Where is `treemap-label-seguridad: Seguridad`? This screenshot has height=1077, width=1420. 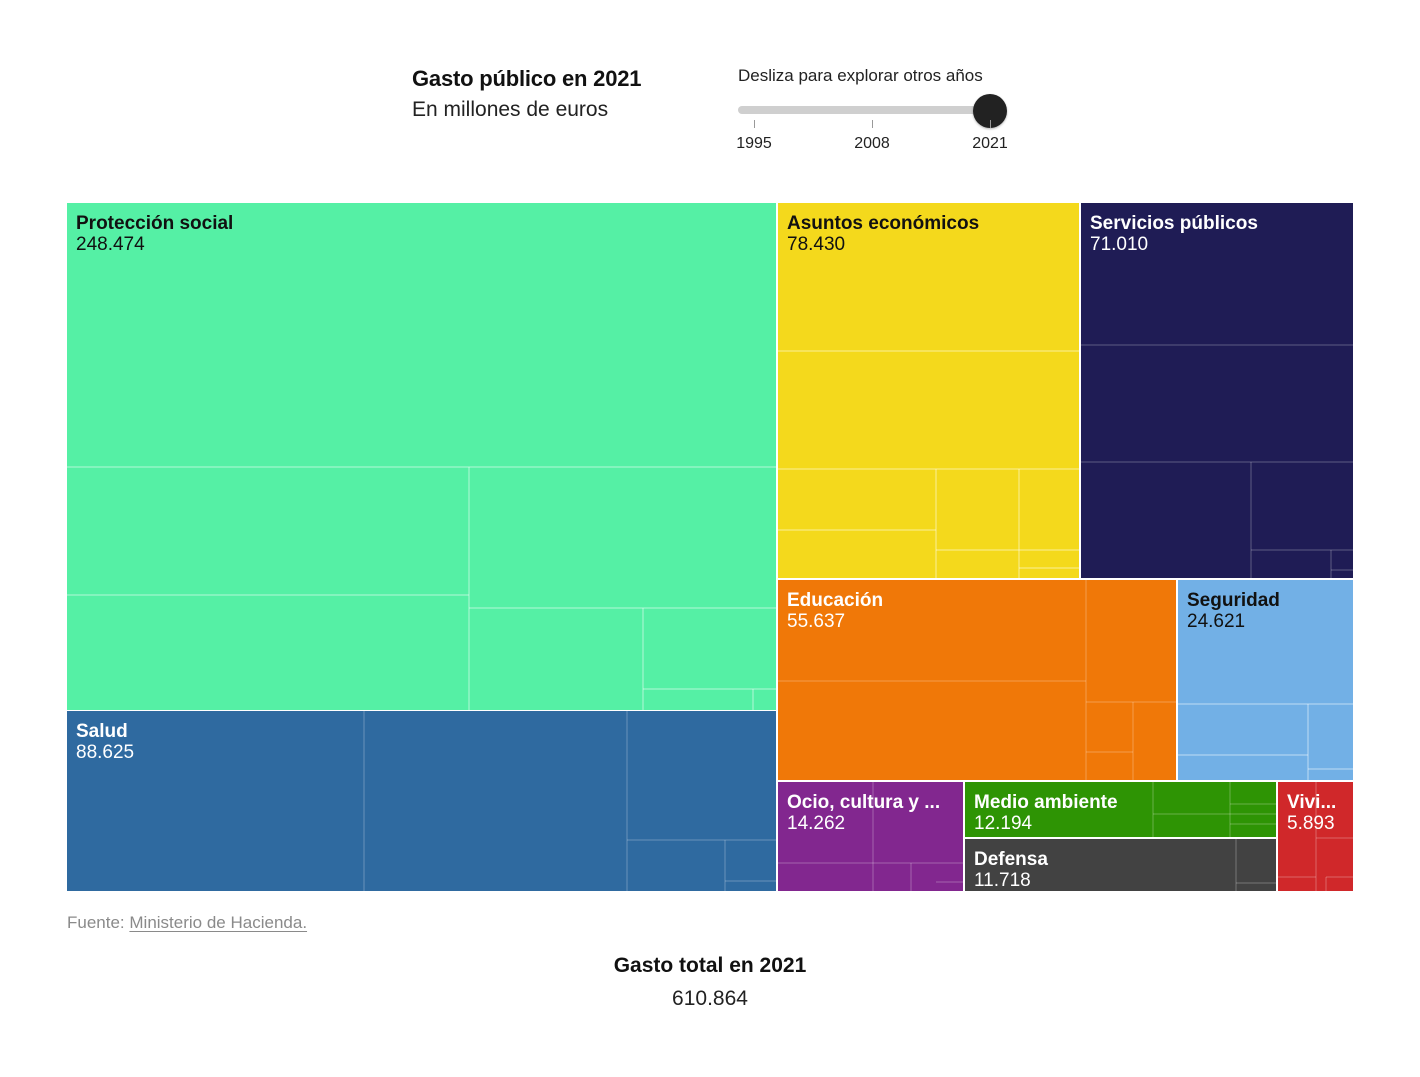
treemap-label-seguridad: Seguridad is located at coordinates (1233, 600).